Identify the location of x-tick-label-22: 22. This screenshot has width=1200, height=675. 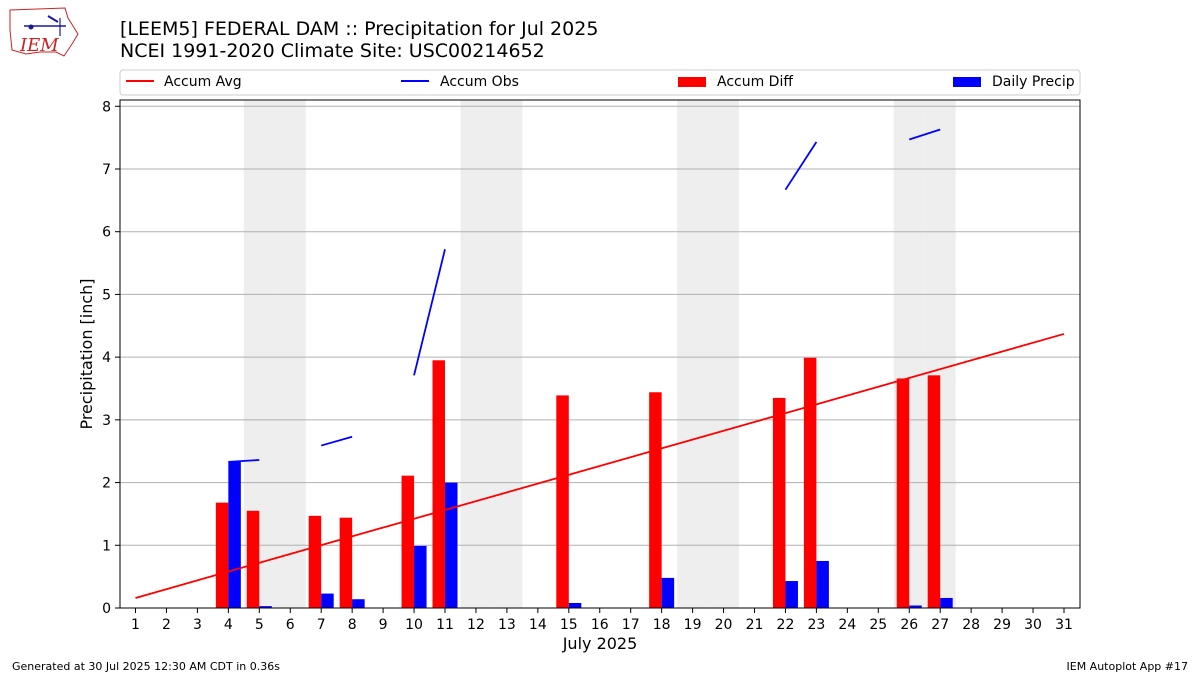
(786, 625).